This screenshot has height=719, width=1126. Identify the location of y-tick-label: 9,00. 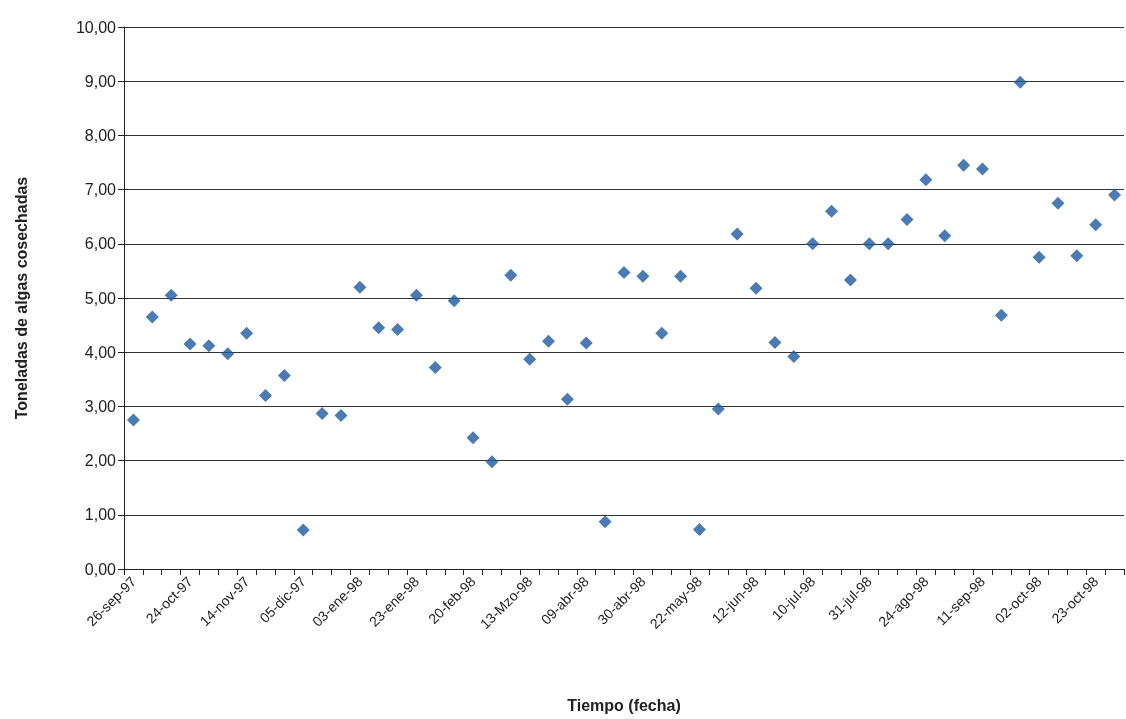
(100, 81).